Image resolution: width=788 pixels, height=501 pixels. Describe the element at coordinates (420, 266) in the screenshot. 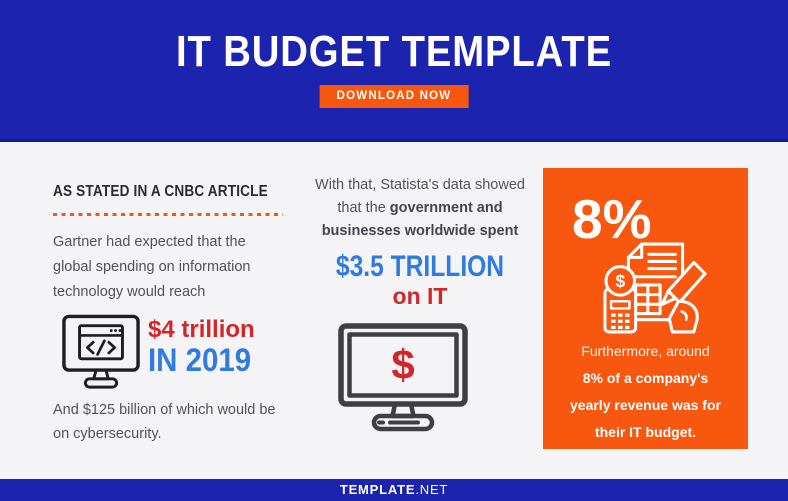

I see `stat-3-5-trillion: $3.5 TRILLION` at that location.